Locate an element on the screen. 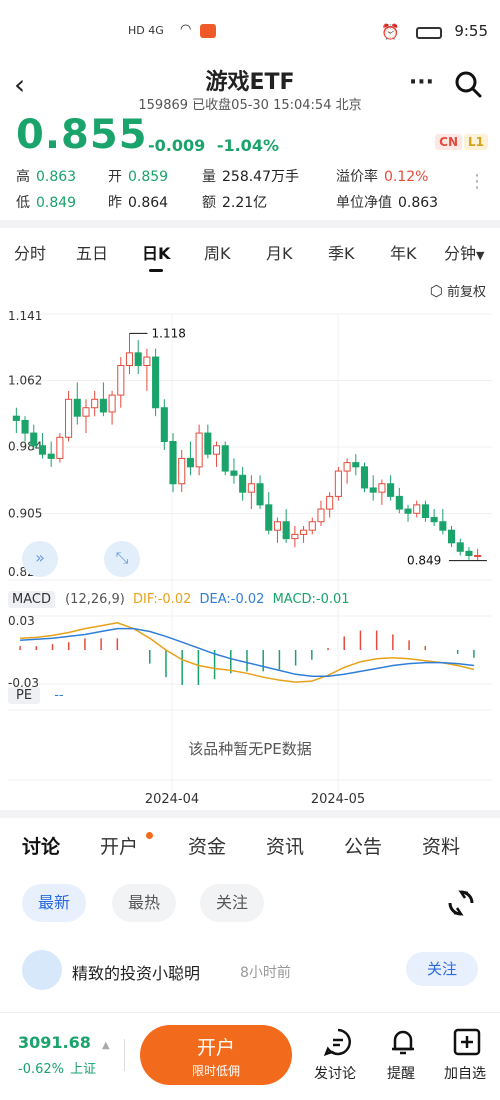  tab-fenshi: 分时 is located at coordinates (30, 253).